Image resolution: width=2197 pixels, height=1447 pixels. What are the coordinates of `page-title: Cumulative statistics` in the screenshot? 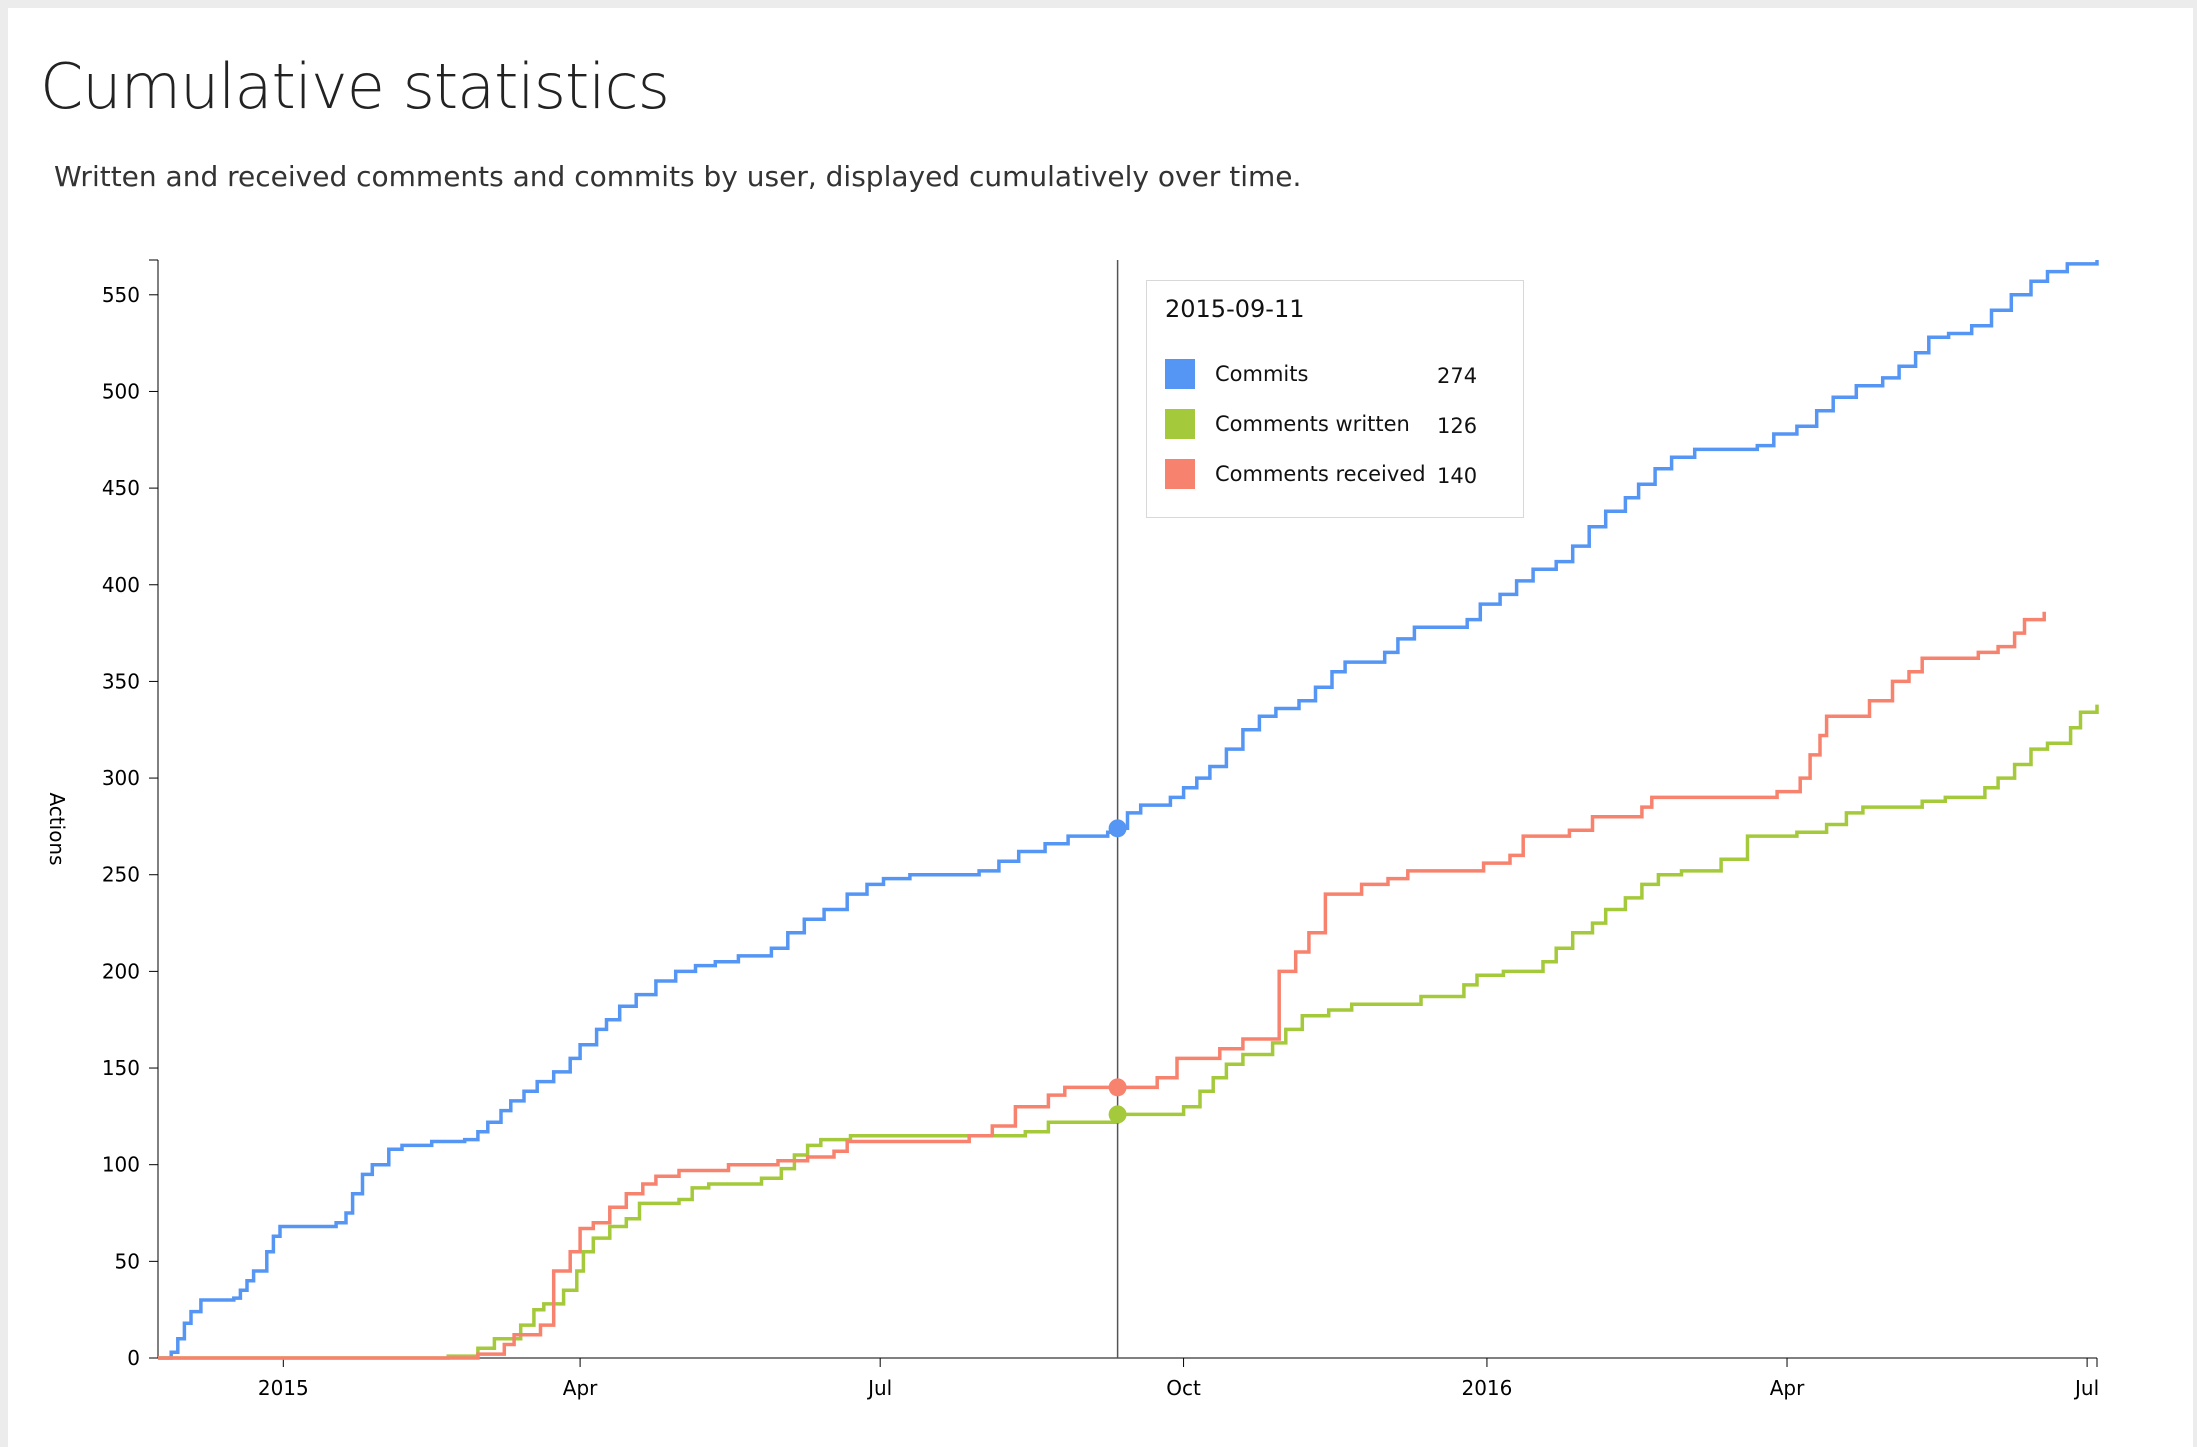 It's located at (355, 86).